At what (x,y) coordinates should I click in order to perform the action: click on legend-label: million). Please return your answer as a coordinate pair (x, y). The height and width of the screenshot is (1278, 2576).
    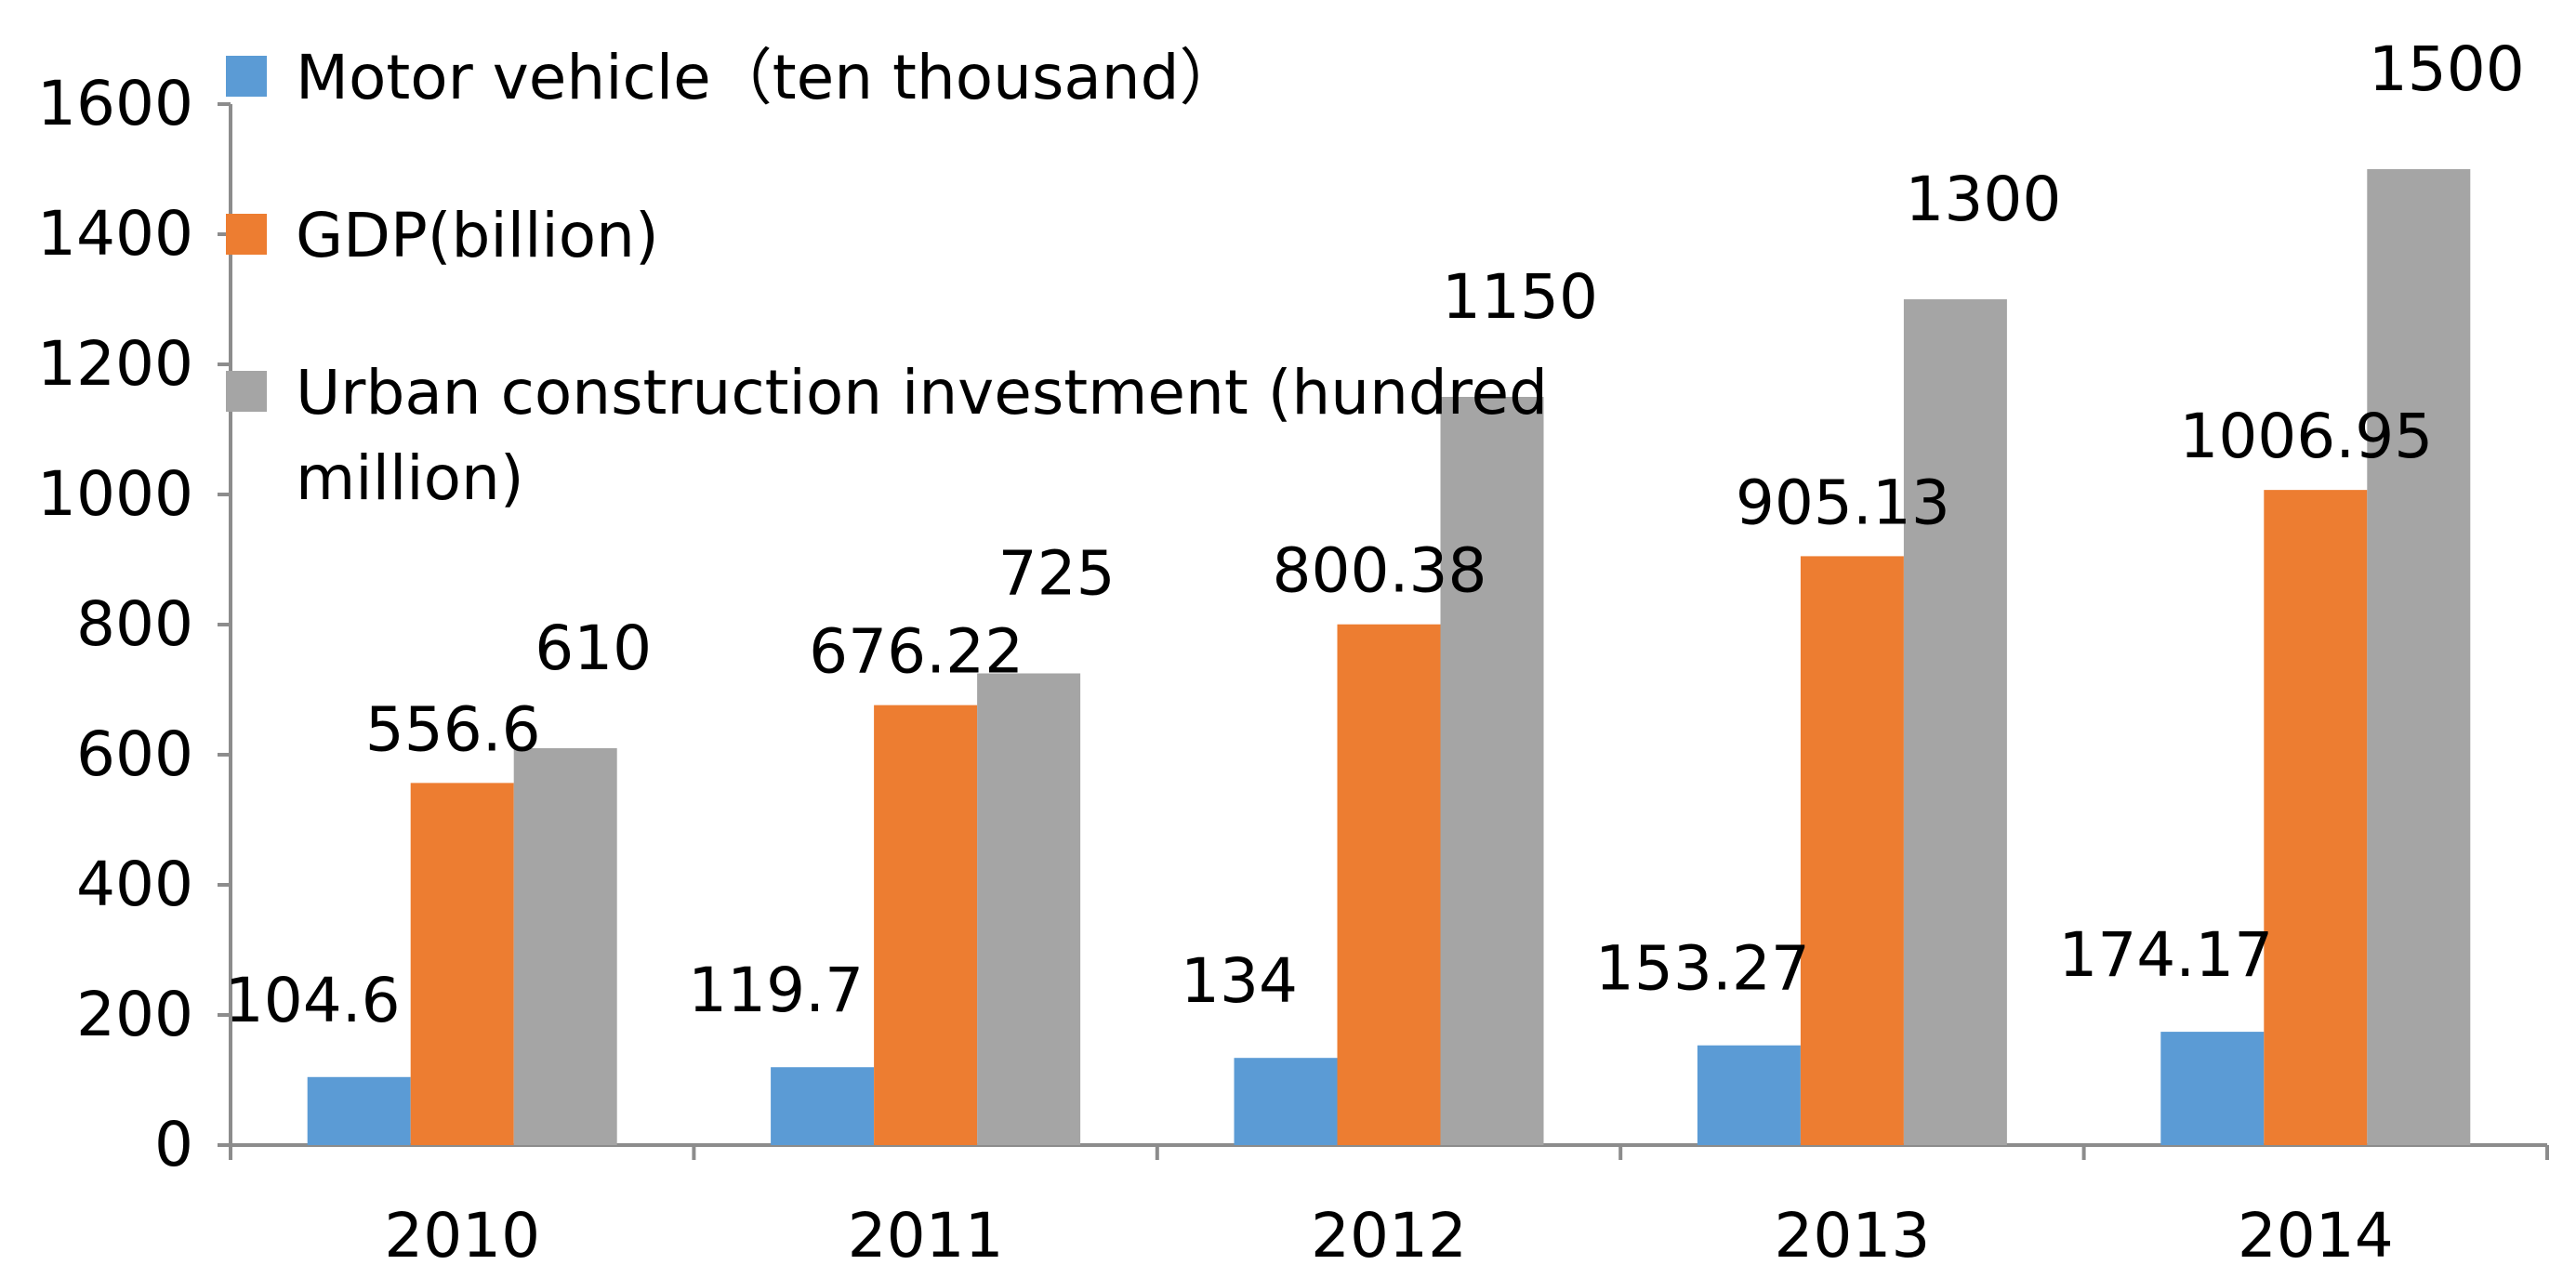
    Looking at the image, I should click on (410, 478).